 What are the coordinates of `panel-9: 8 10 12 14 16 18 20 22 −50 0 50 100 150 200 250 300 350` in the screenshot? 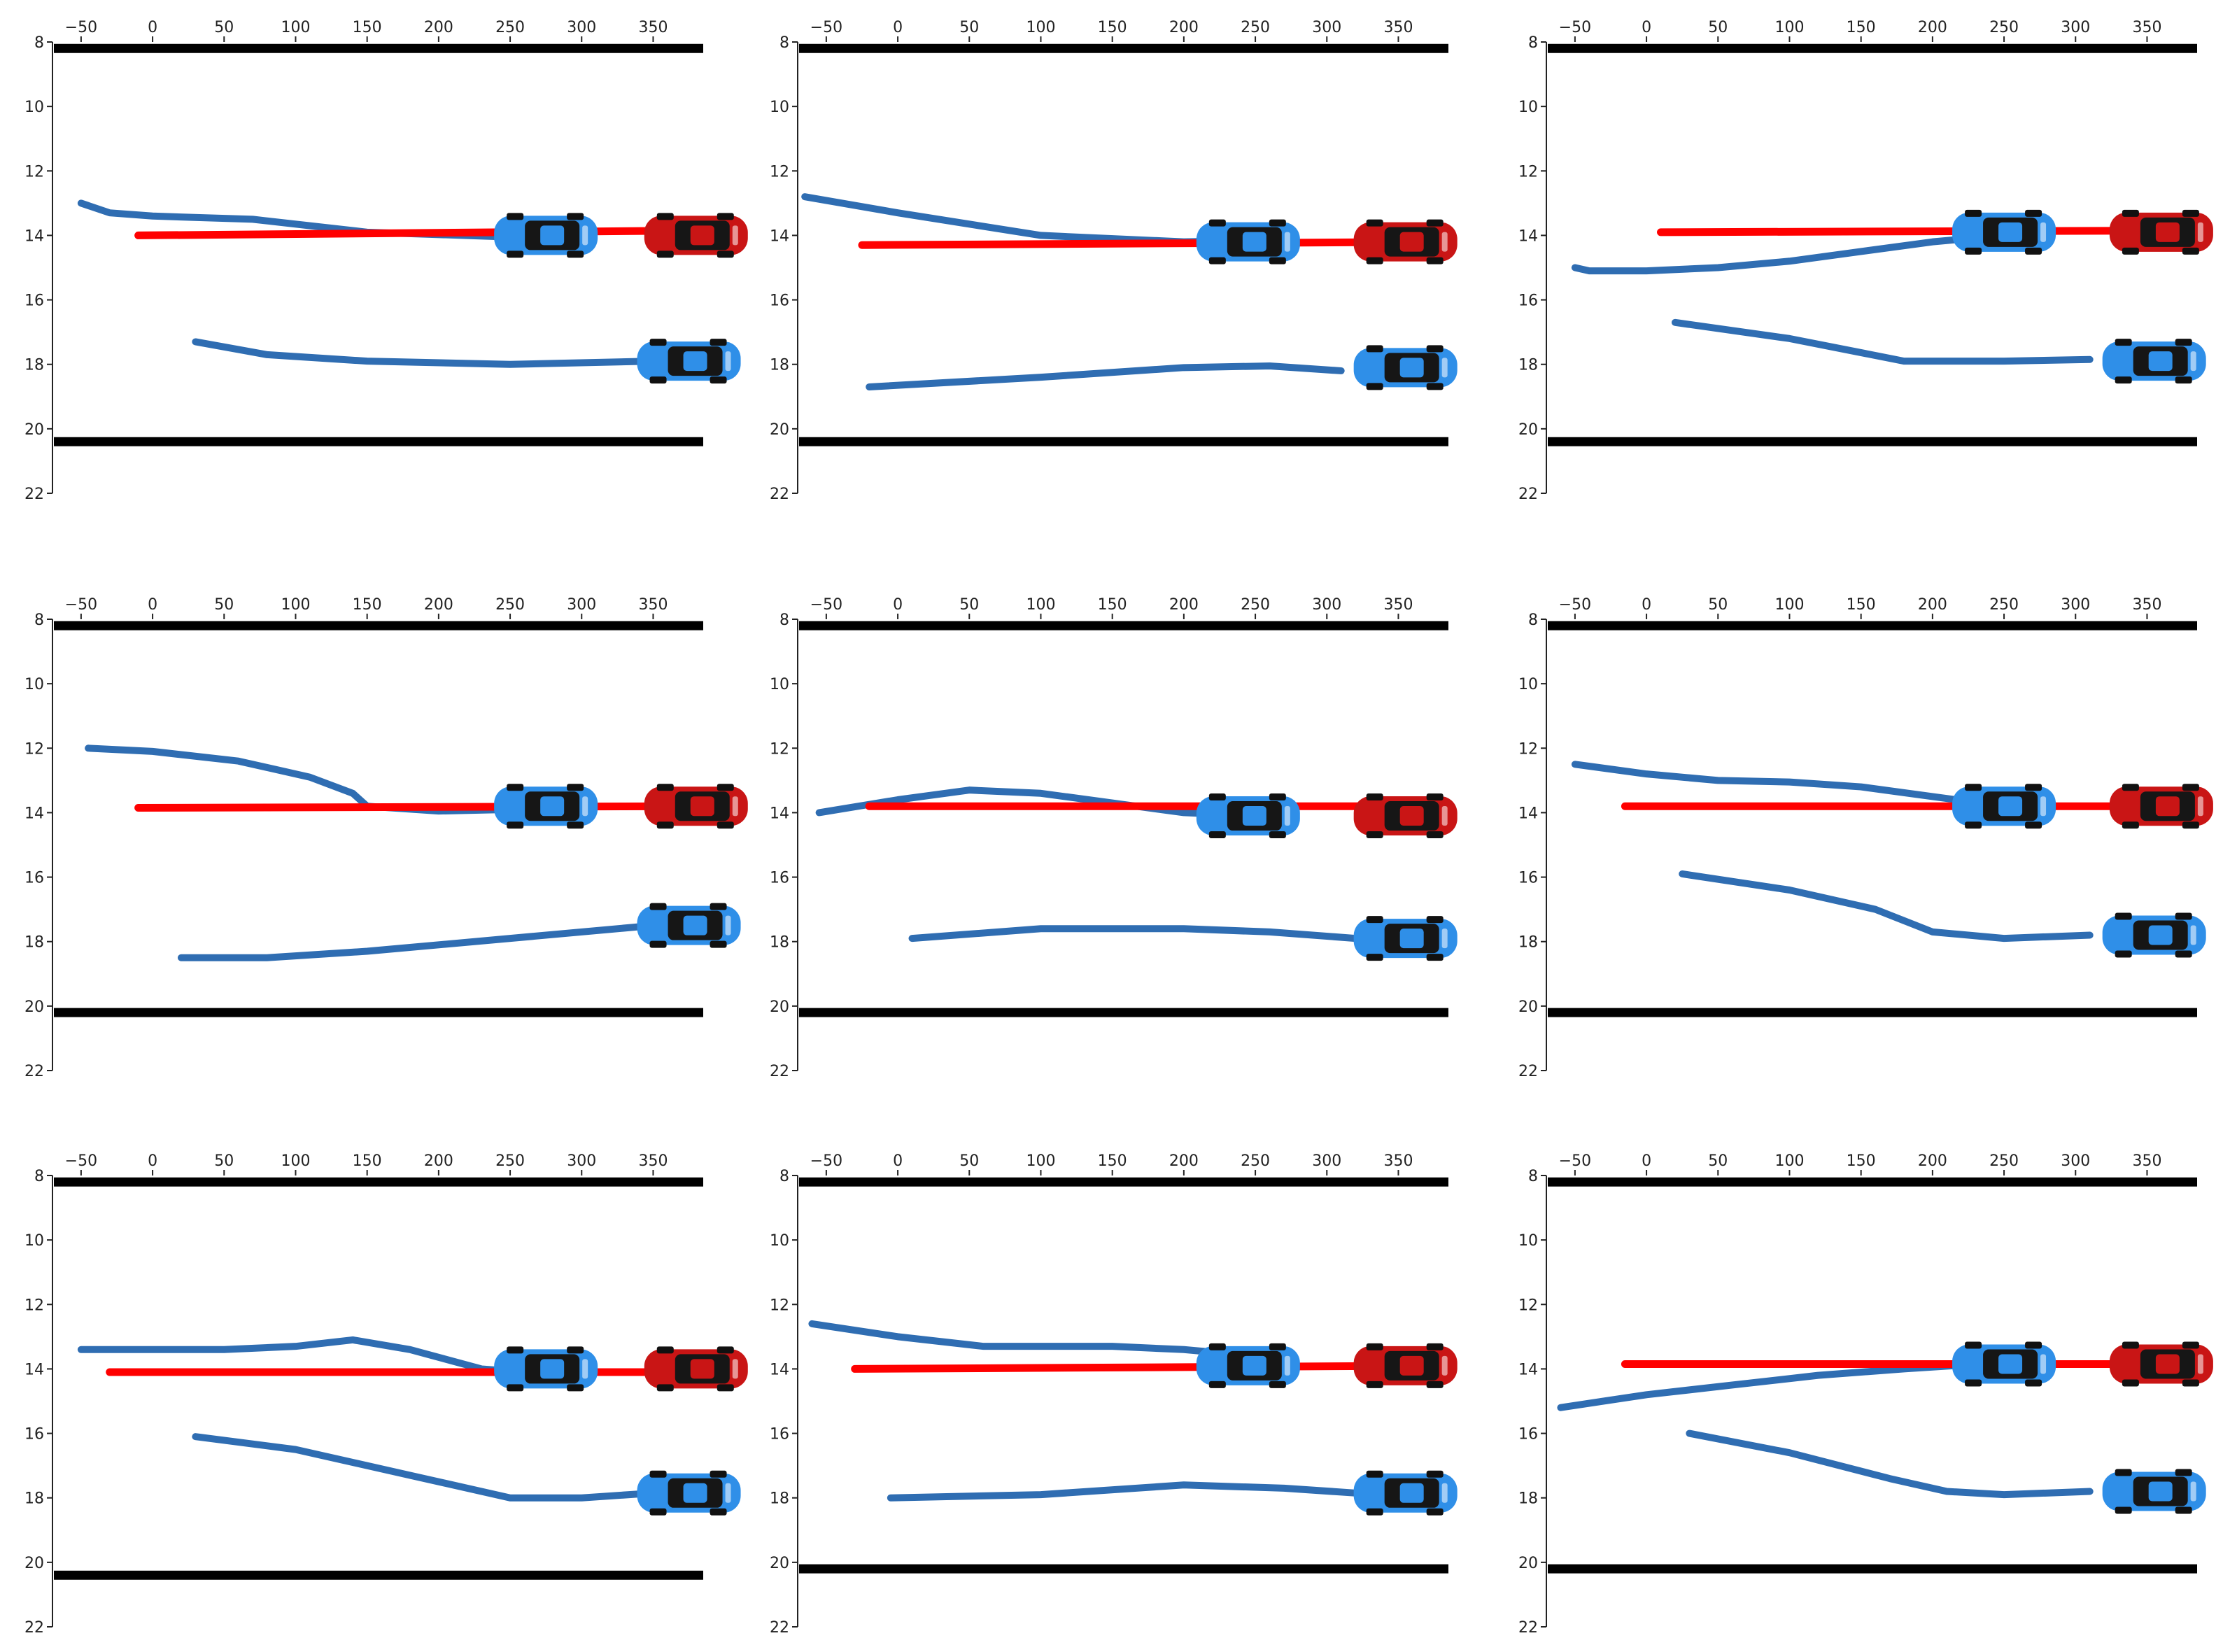 It's located at (1866, 1394).